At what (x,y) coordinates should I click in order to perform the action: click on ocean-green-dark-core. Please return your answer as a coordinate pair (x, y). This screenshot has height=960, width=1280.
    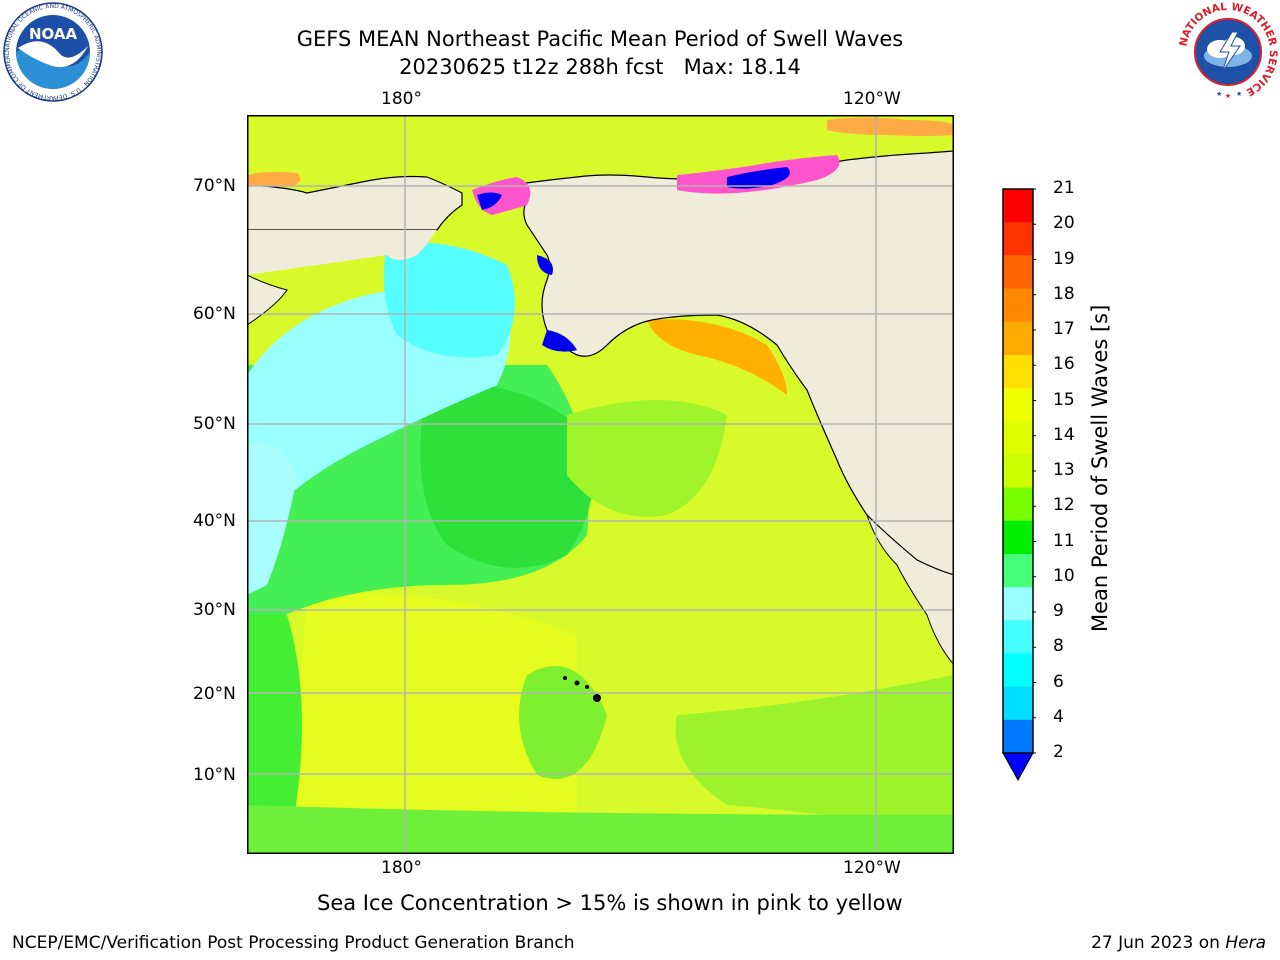
    Looking at the image, I should click on (507, 475).